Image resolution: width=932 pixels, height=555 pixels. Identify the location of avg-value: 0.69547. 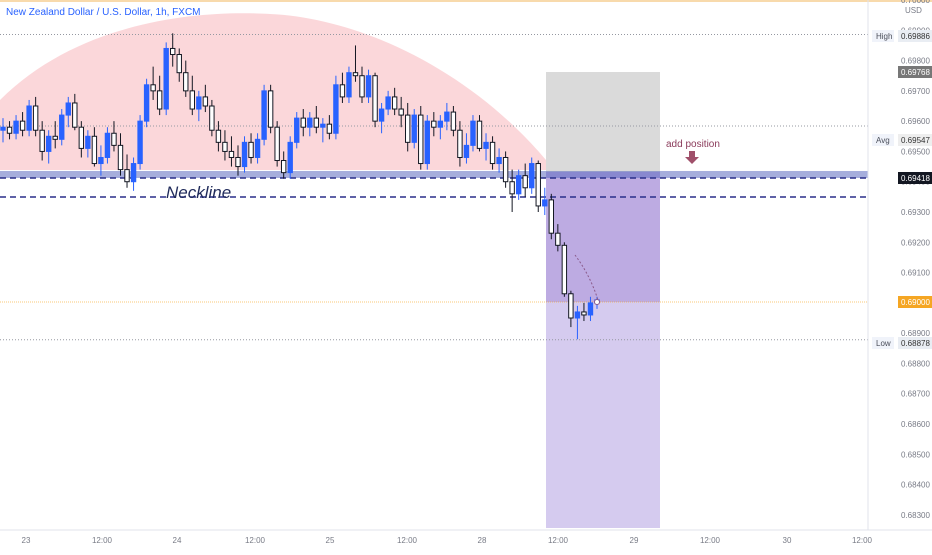
(915, 140).